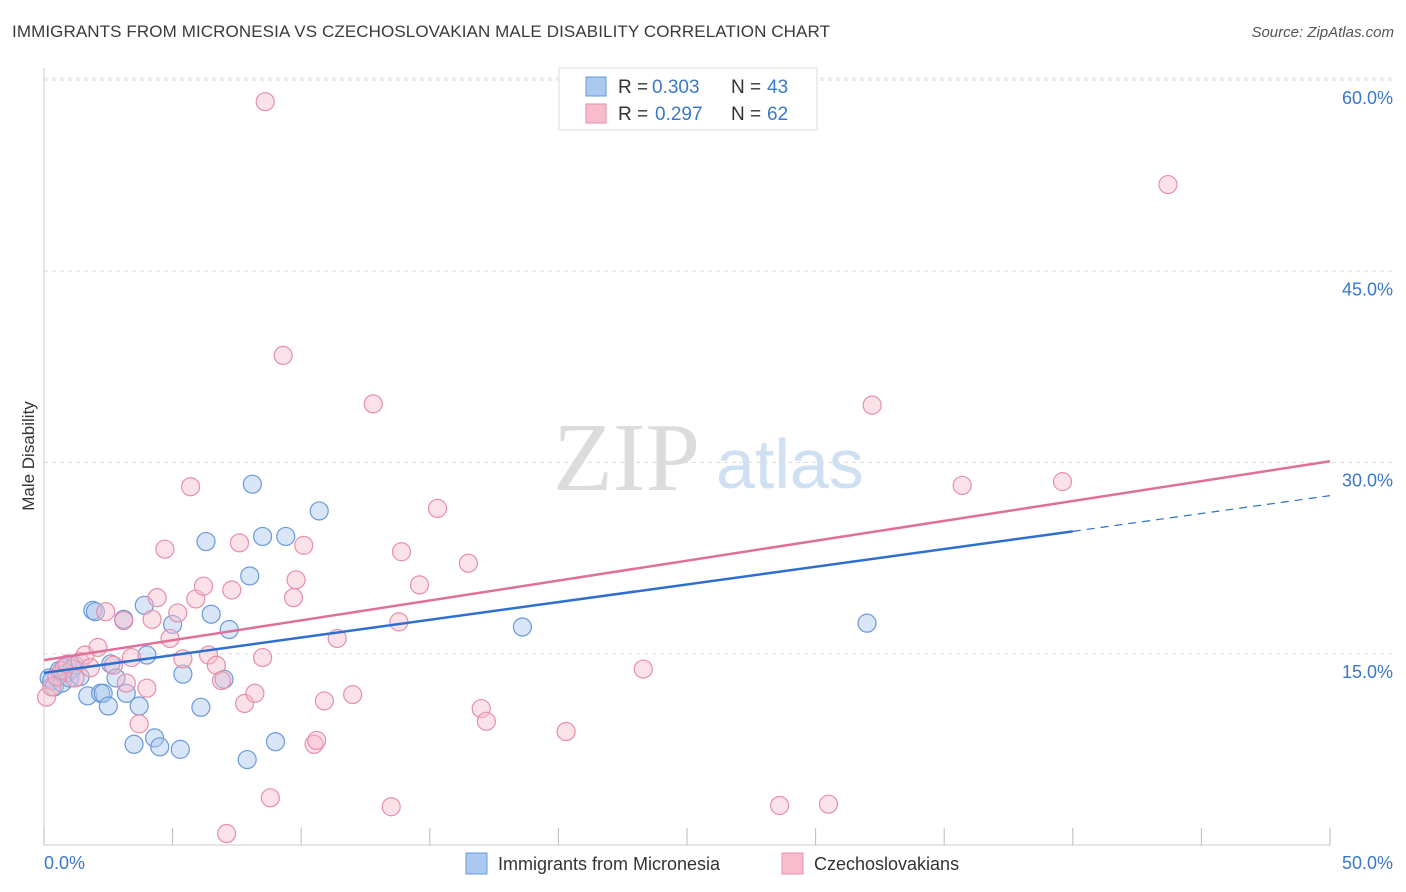 The image size is (1406, 892). I want to click on legend-r-value-pink: 0.297, so click(679, 114).